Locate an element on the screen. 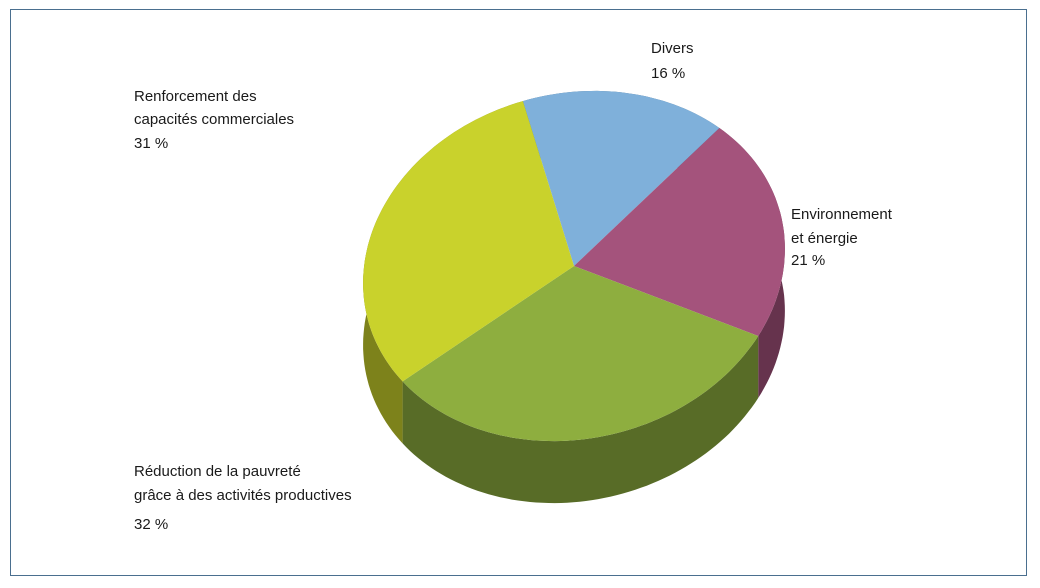  label-reduction-value: 32 % is located at coordinates (151, 524).